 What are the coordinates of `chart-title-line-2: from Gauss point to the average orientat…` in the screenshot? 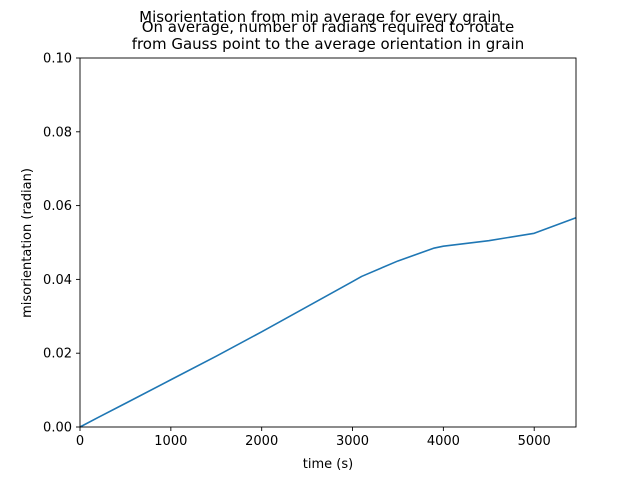 It's located at (328, 44).